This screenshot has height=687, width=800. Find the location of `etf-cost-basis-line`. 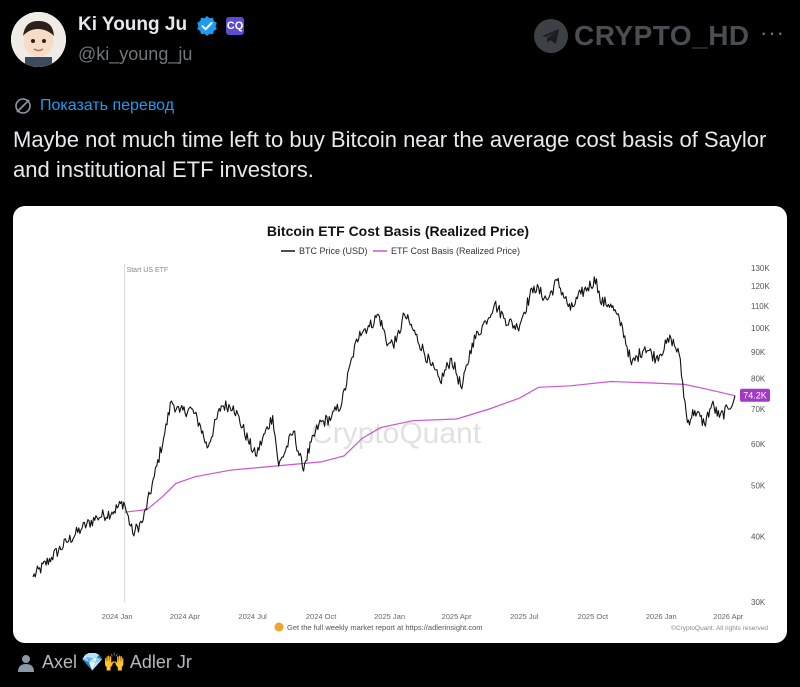

etf-cost-basis-line is located at coordinates (430, 446).